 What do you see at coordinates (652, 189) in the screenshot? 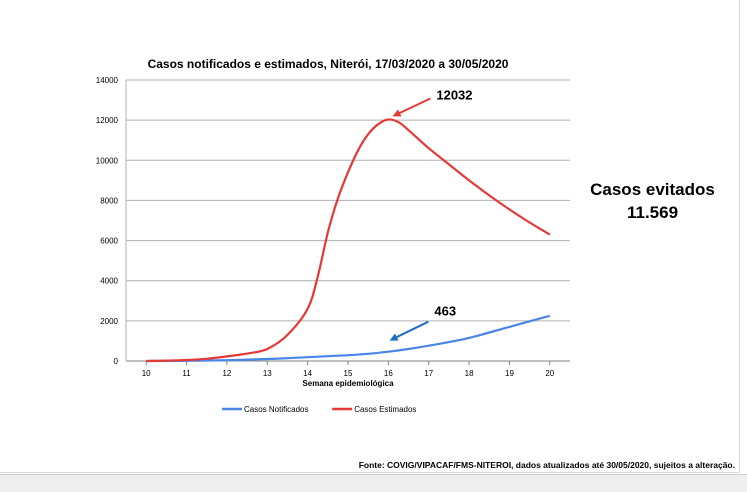
I see `avoided-cases-title: Casos evitados` at bounding box center [652, 189].